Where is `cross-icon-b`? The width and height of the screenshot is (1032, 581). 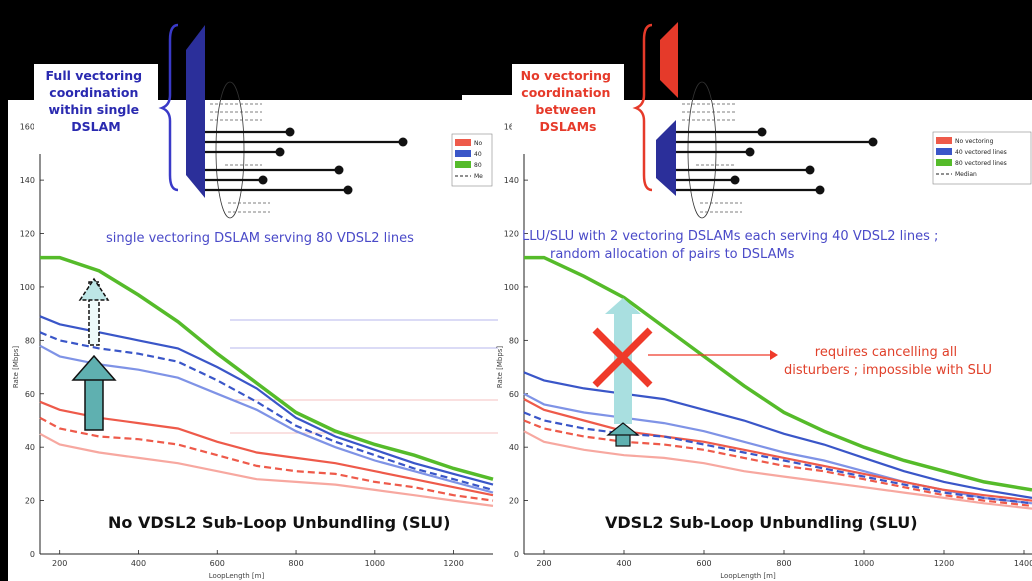
cross-icon-b is located at coordinates (622, 357).